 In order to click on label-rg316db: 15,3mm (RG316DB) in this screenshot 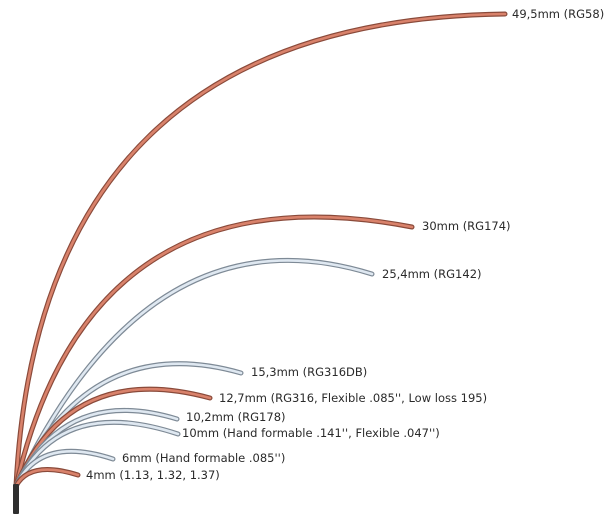, I will do `click(309, 372)`.